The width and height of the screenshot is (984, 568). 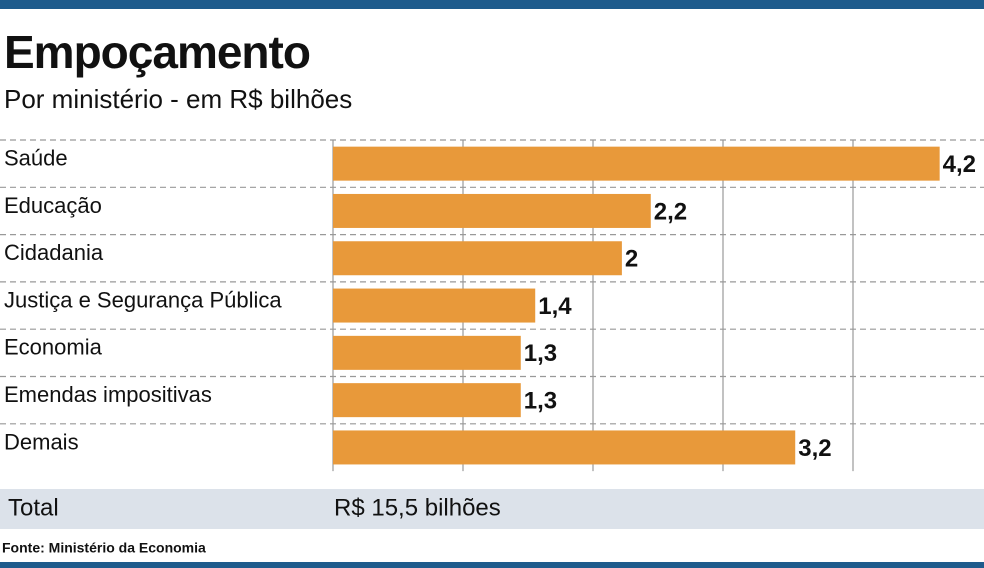 What do you see at coordinates (178, 99) in the screenshot?
I see `chart-subtitle: Por ministério - em R$ bilhões` at bounding box center [178, 99].